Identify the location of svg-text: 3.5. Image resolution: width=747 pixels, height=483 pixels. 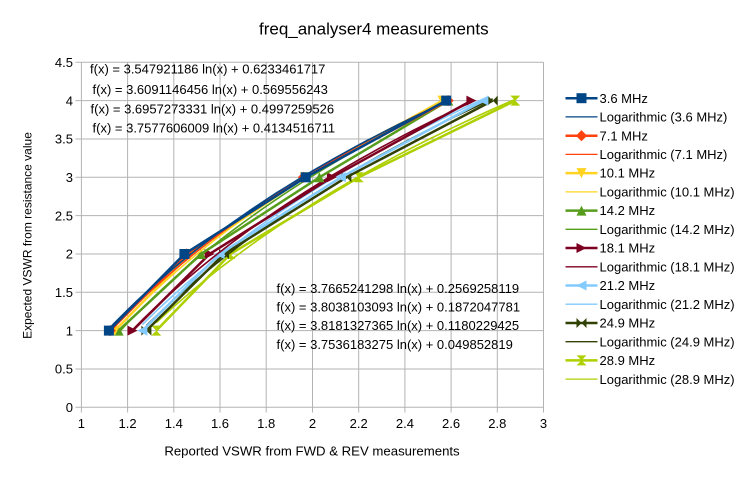
(64, 139).